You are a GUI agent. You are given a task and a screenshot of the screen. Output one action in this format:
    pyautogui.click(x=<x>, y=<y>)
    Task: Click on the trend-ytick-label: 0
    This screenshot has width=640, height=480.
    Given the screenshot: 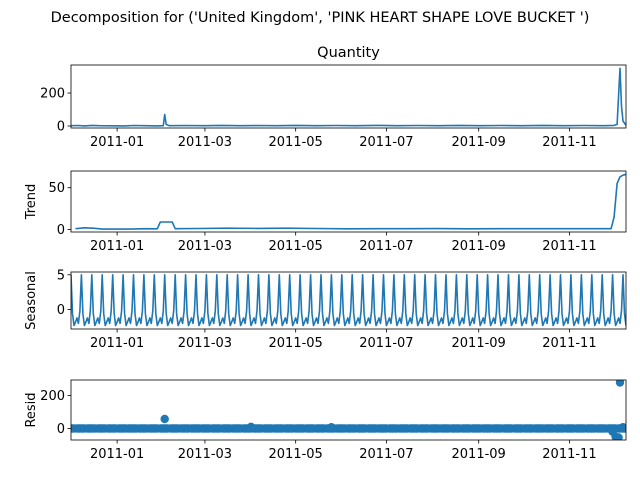 What is the action you would take?
    pyautogui.click(x=61, y=230)
    